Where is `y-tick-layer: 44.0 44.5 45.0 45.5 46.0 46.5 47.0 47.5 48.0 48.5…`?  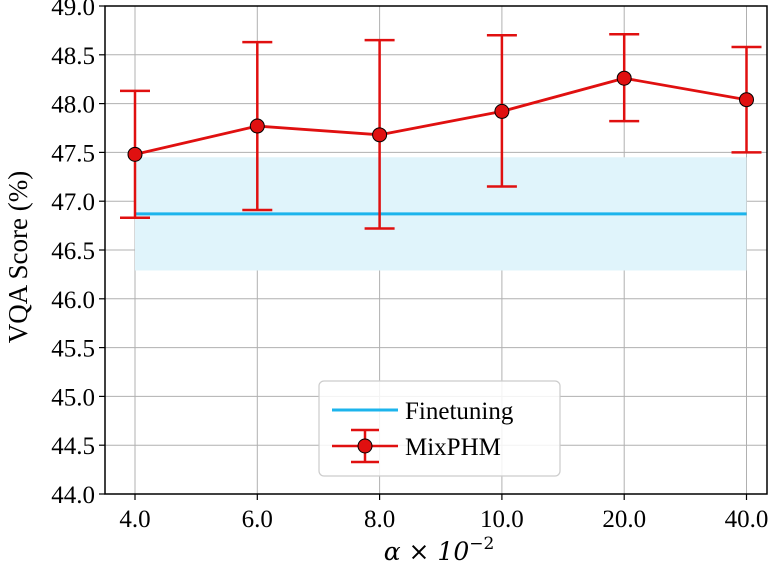 y-tick-layer: 44.0 44.5 45.0 45.5 46.0 46.5 47.0 47.5 48.0 48.5… is located at coordinates (78, 254).